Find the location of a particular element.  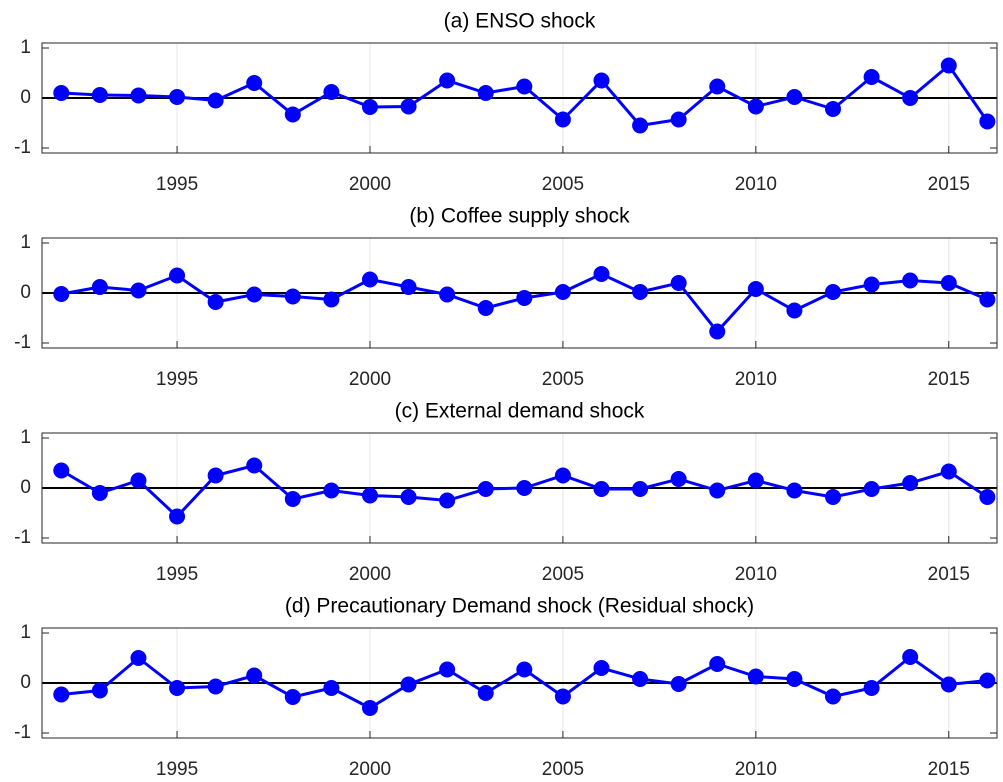

chart-title: (b) Coffee supply shock is located at coordinates (519, 216).